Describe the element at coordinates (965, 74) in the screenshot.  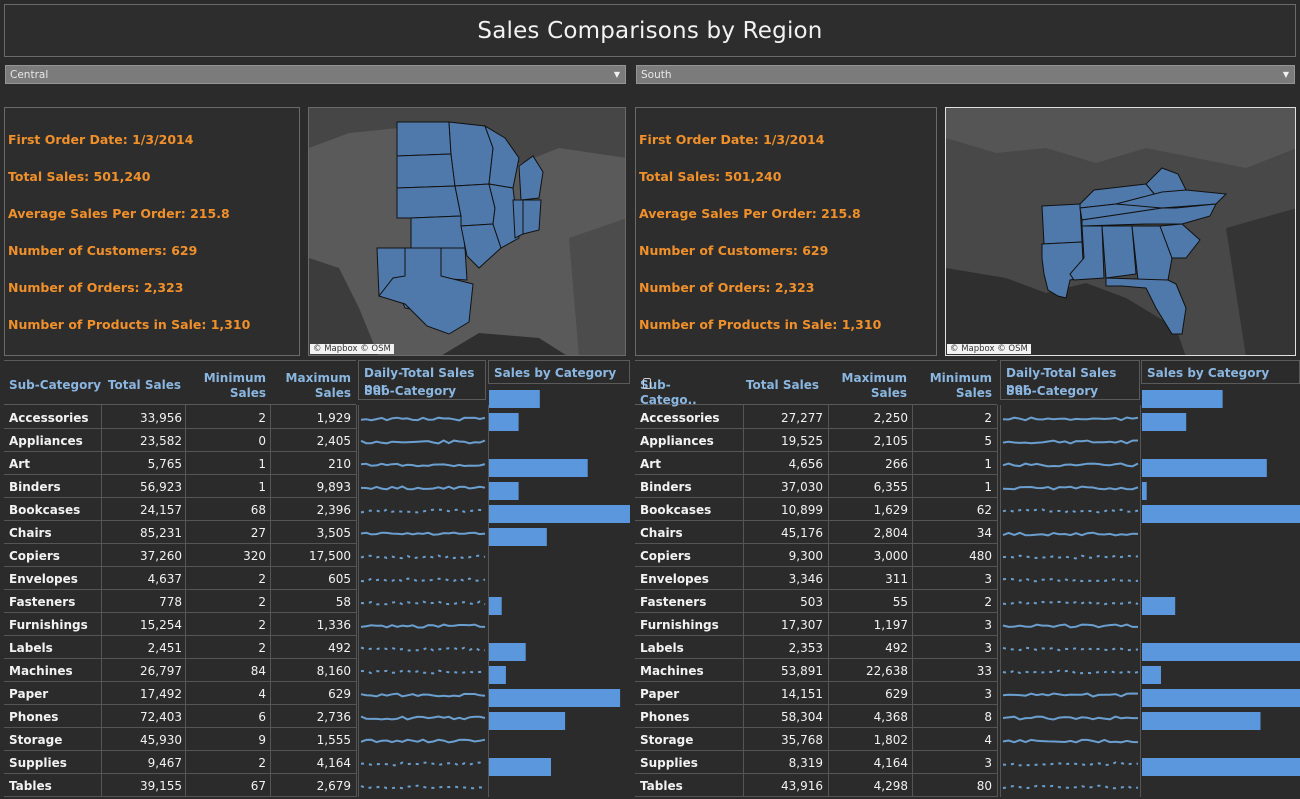
I see `region-filter-right: South ▼` at that location.